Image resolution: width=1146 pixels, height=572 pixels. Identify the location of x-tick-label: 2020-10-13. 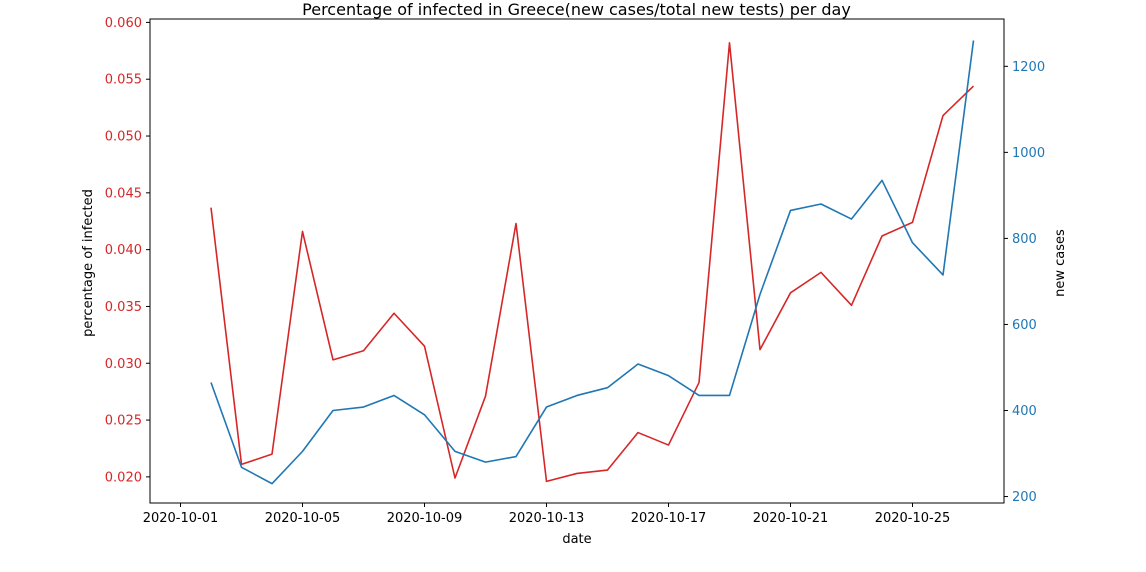
(547, 518).